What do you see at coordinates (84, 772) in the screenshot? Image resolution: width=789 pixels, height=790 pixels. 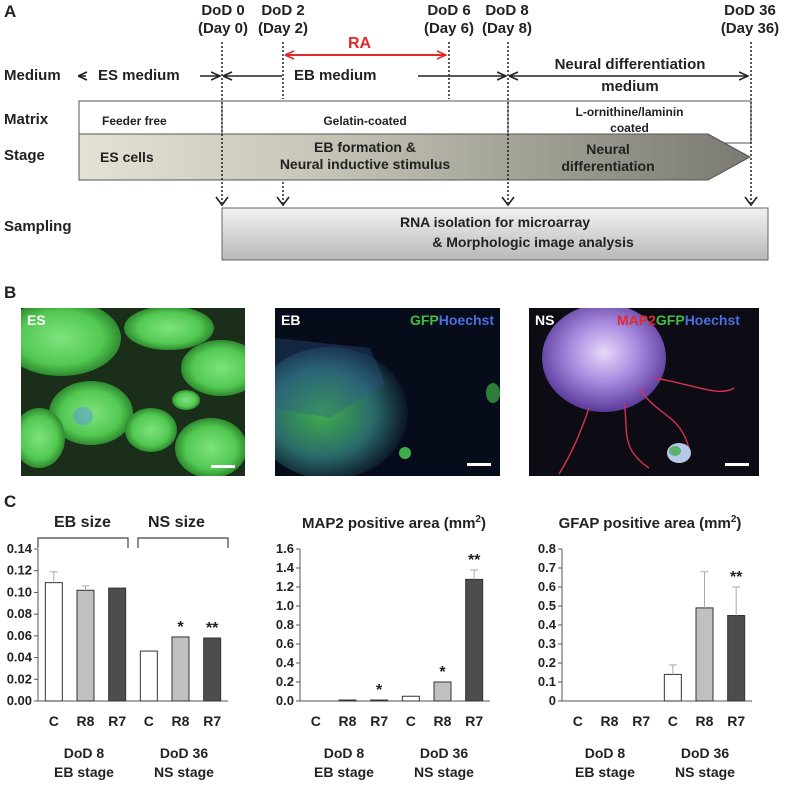 I see `chart1-group-dod8-l2: EB stage` at bounding box center [84, 772].